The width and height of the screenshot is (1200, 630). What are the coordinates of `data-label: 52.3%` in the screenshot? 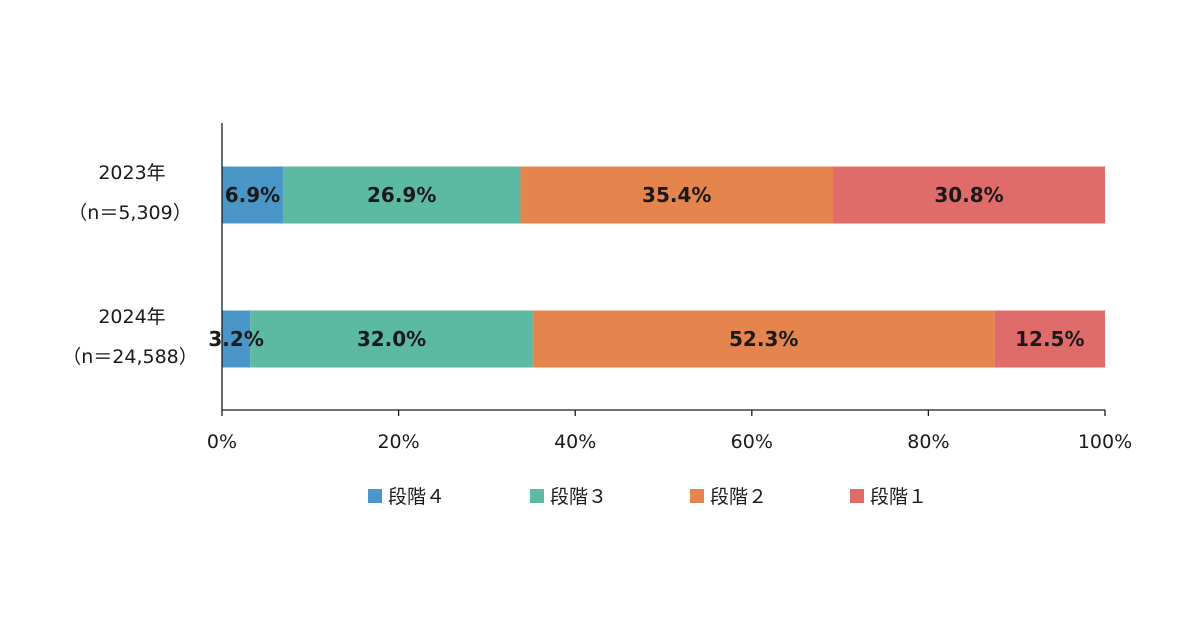 It's located at (763, 339).